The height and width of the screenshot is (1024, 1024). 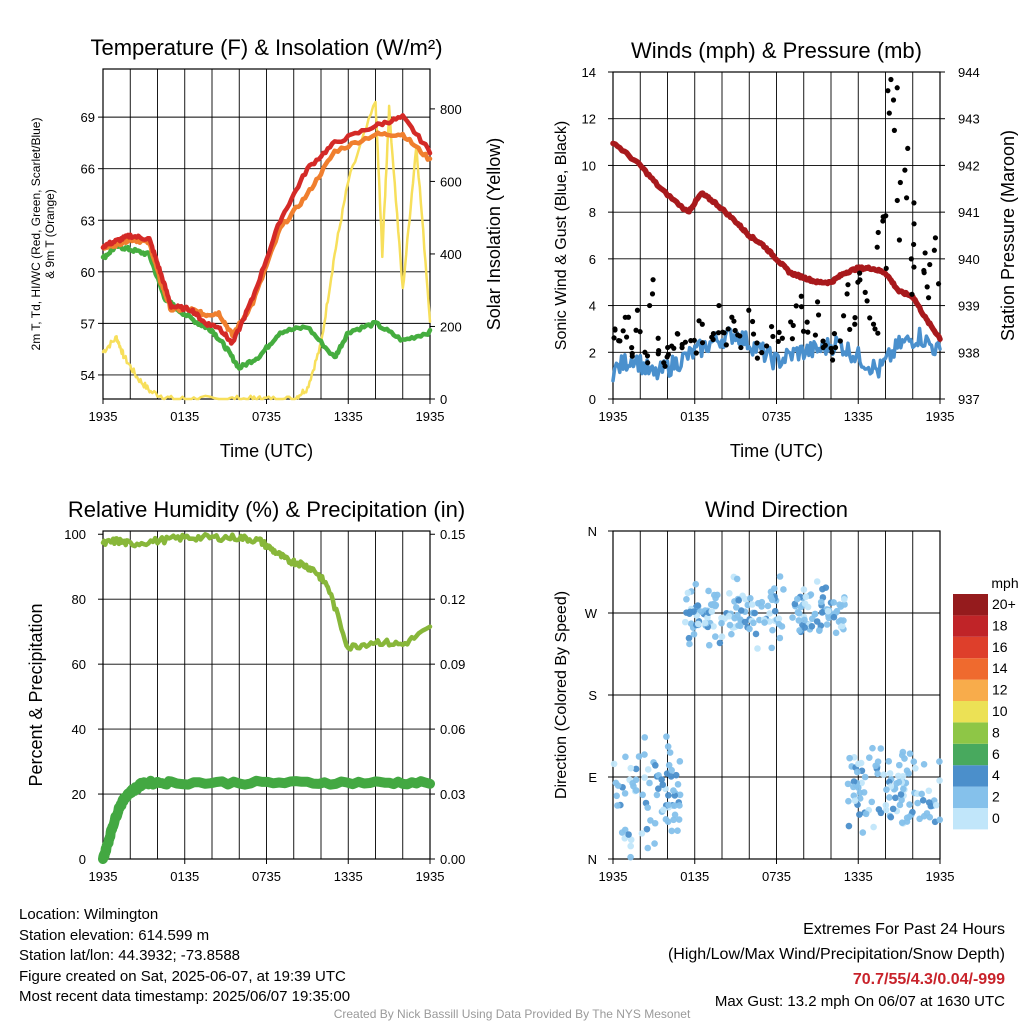 I want to click on y-right-tick-label: 0.15, so click(x=452, y=534).